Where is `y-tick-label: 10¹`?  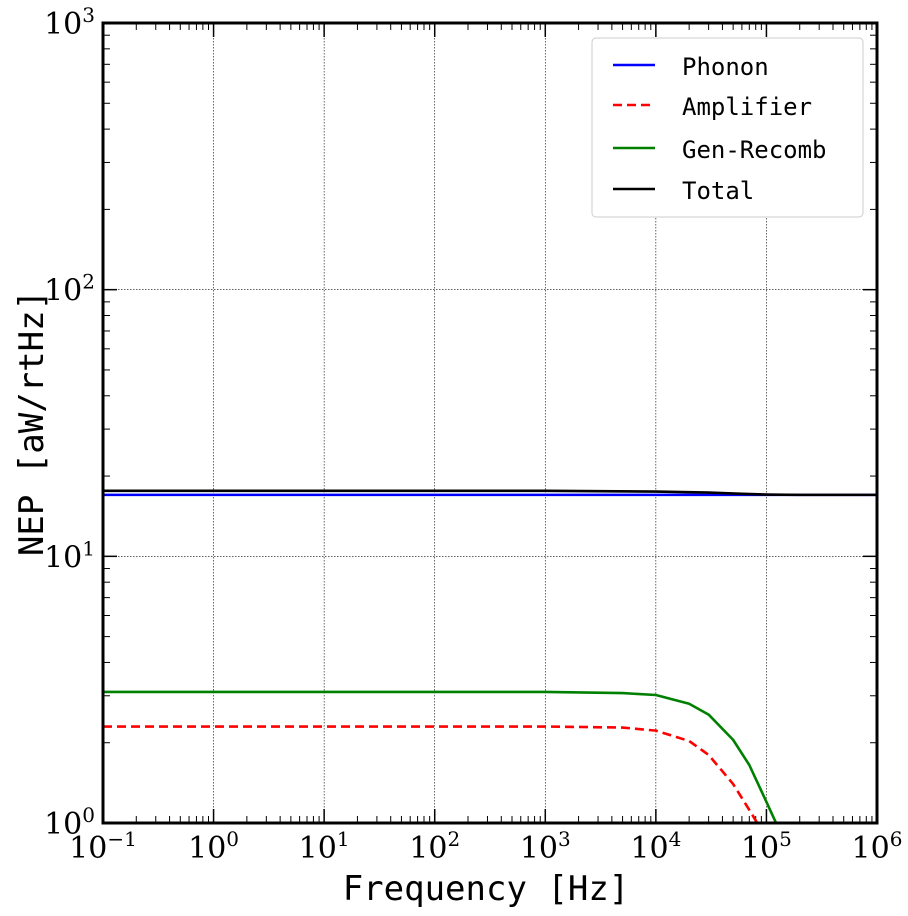 y-tick-label: 10¹ is located at coordinates (69, 555).